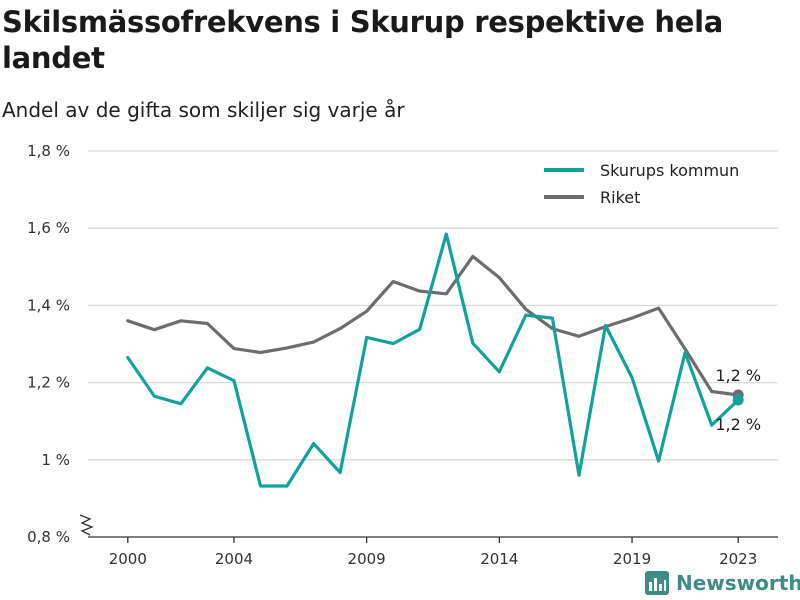  I want to click on newsworthy-logo: Newsworthy, so click(722, 583).